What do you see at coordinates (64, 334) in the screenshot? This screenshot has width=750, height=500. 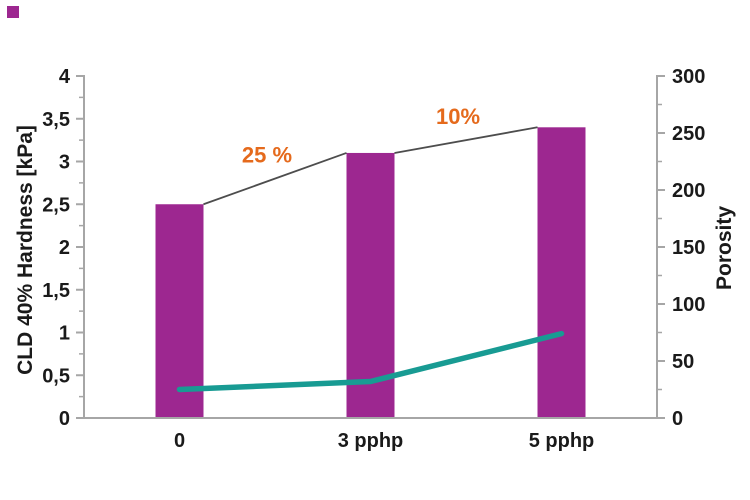 I see `left-axis-tick-label: 1` at bounding box center [64, 334].